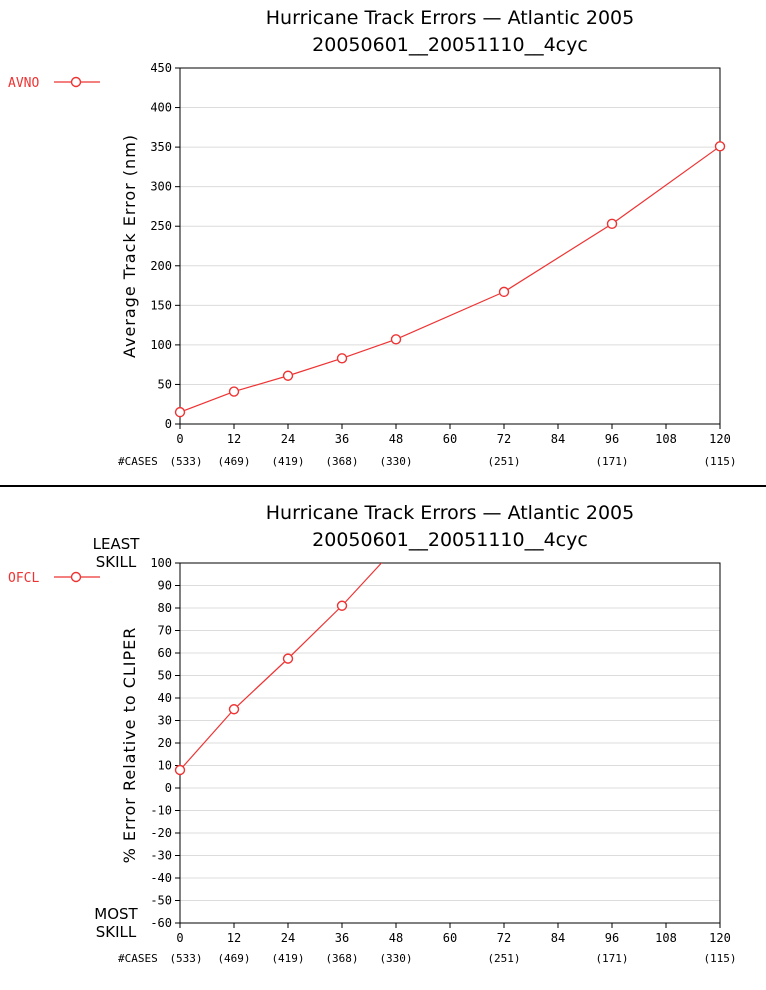 The height and width of the screenshot is (990, 766). Describe the element at coordinates (396, 439) in the screenshot. I see `chart1-xtick-label: 48` at that location.